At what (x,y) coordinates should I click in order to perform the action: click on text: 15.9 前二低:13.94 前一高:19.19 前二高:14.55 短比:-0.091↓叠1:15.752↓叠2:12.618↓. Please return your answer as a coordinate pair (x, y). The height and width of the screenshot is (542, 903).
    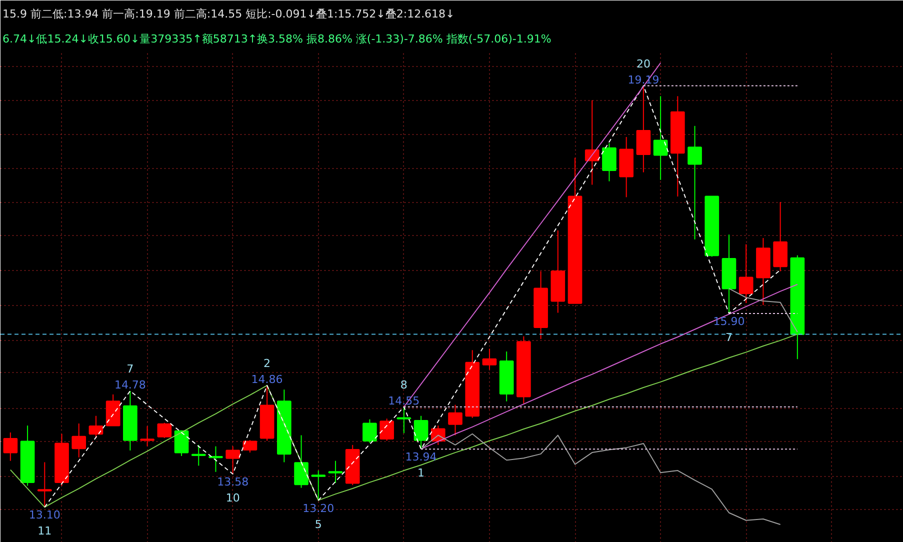
    Looking at the image, I should click on (228, 14).